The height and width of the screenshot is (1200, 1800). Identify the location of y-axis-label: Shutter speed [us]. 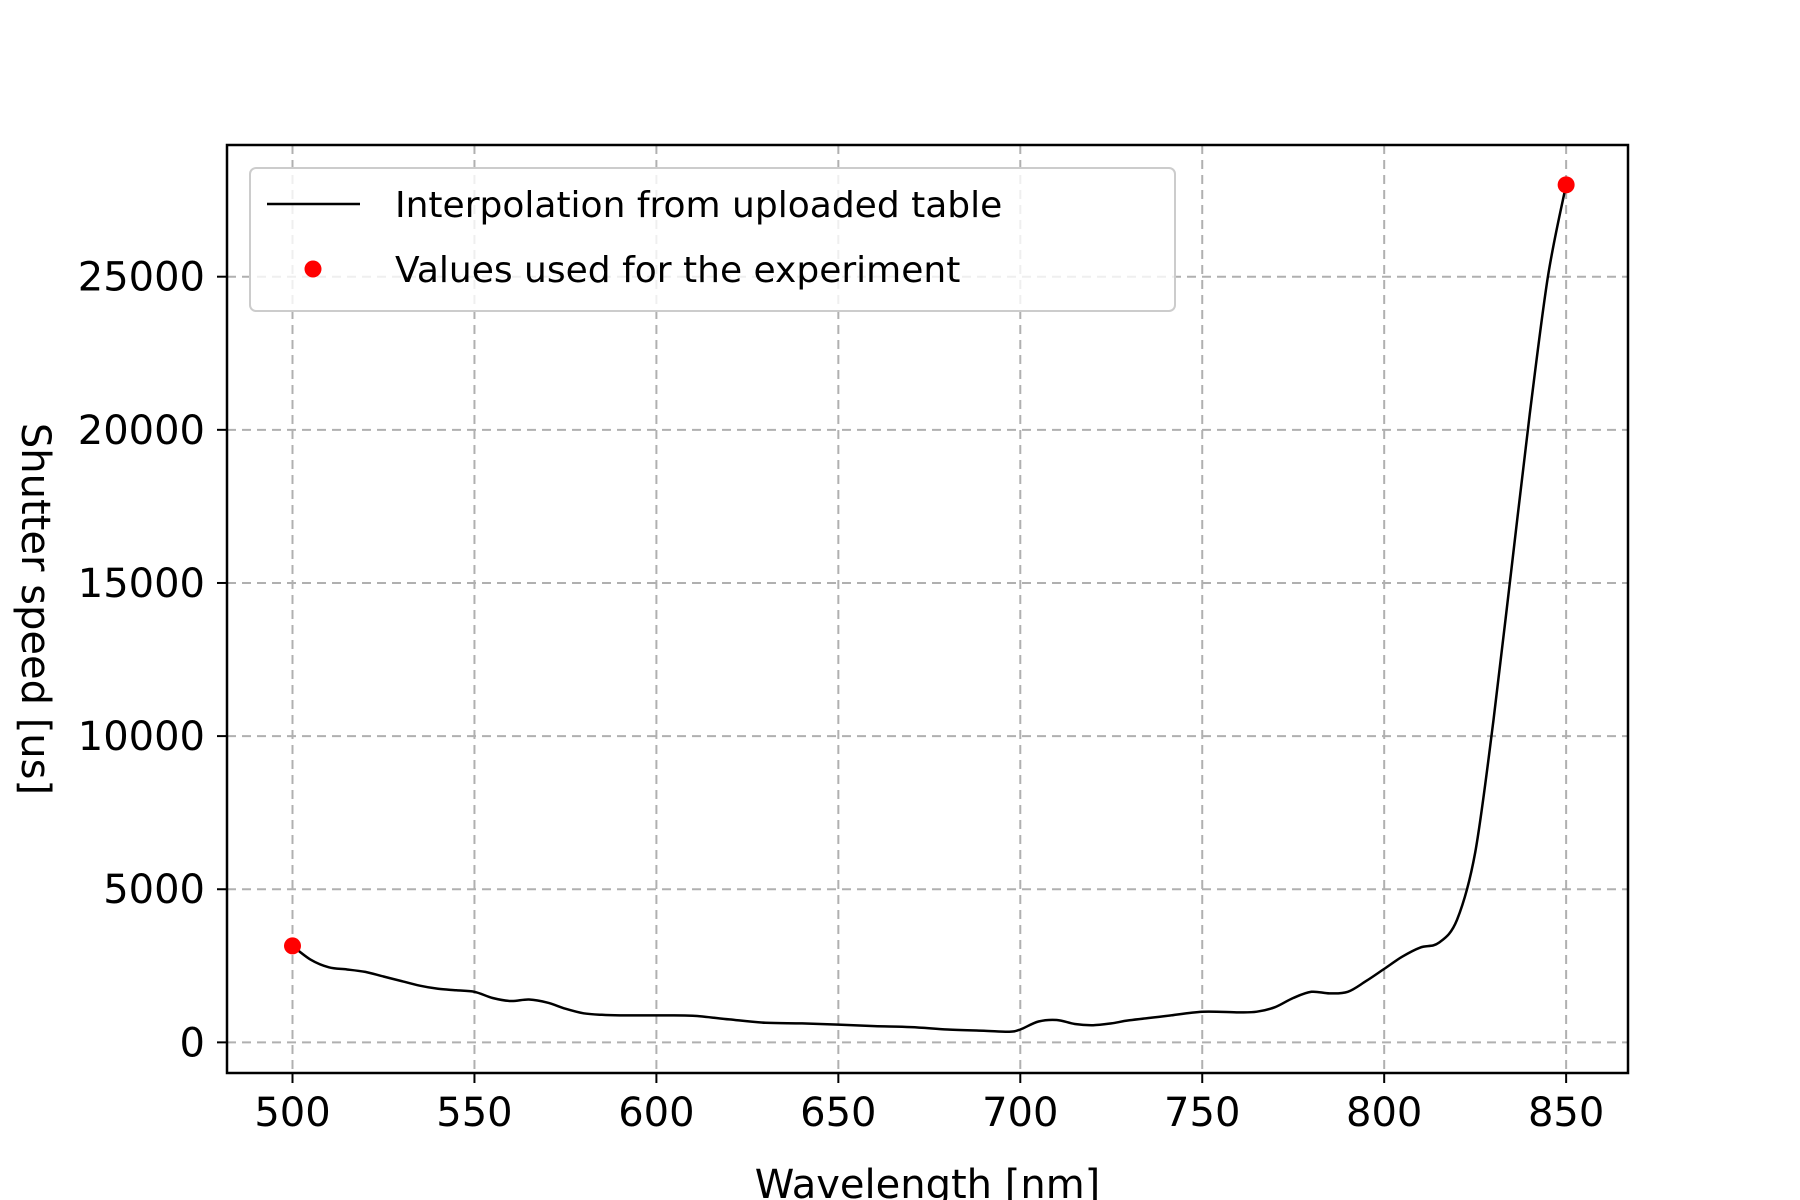
(35, 609).